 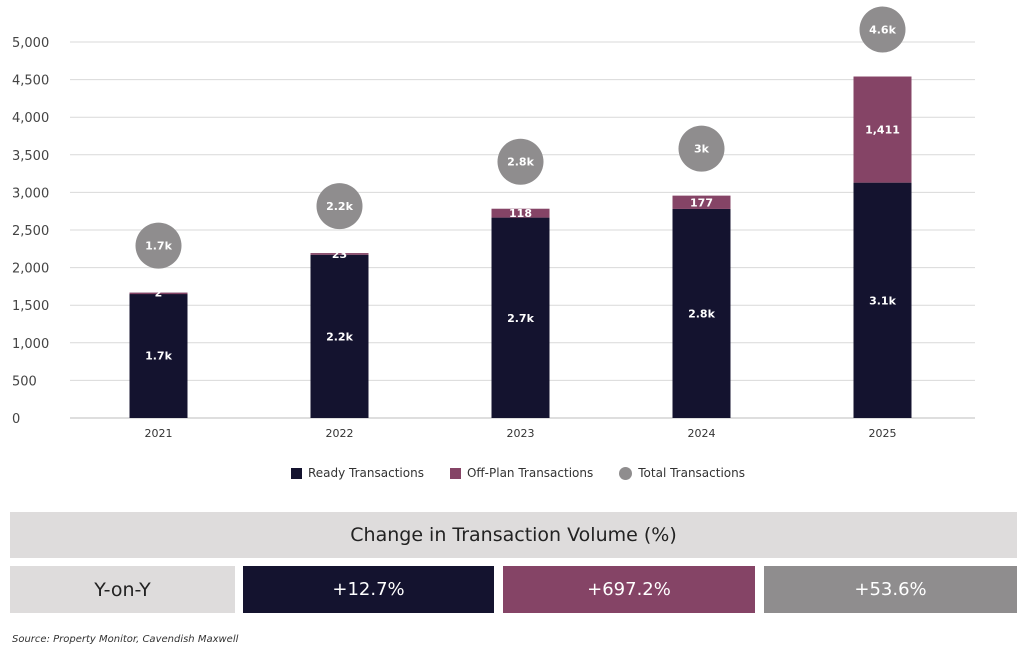 I want to click on data-label-total: 1.7k, so click(x=158, y=246).